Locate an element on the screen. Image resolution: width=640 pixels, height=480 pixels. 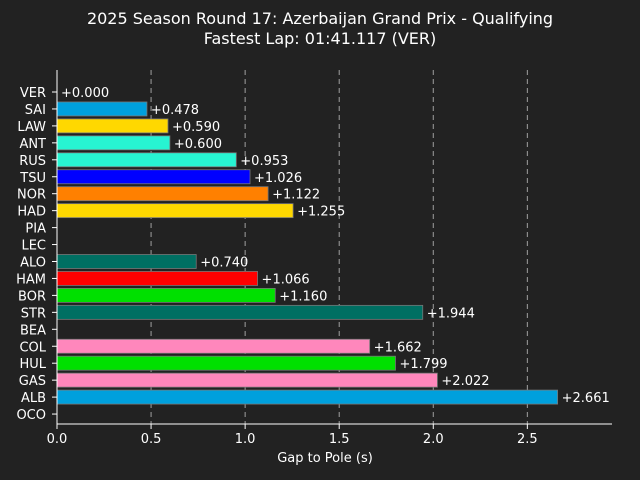
bar-hul is located at coordinates (226, 363).